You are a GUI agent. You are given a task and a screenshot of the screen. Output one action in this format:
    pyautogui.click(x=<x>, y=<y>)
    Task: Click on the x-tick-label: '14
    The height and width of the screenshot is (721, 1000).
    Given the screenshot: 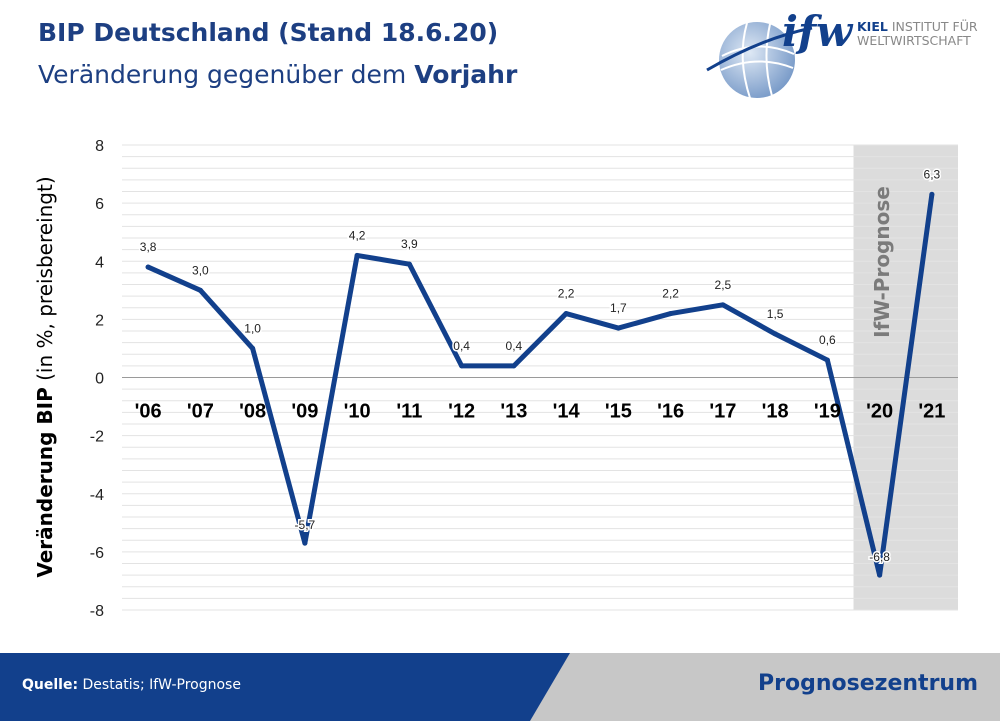 What is the action you would take?
    pyautogui.click(x=567, y=412)
    